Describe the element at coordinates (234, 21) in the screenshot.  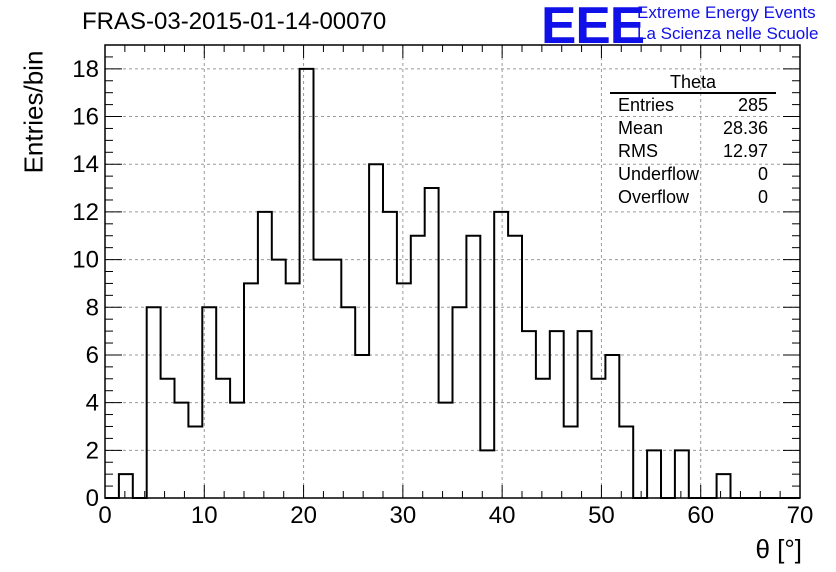
I see `chart-title: FRAS-03-2015-01-14-00070` at that location.